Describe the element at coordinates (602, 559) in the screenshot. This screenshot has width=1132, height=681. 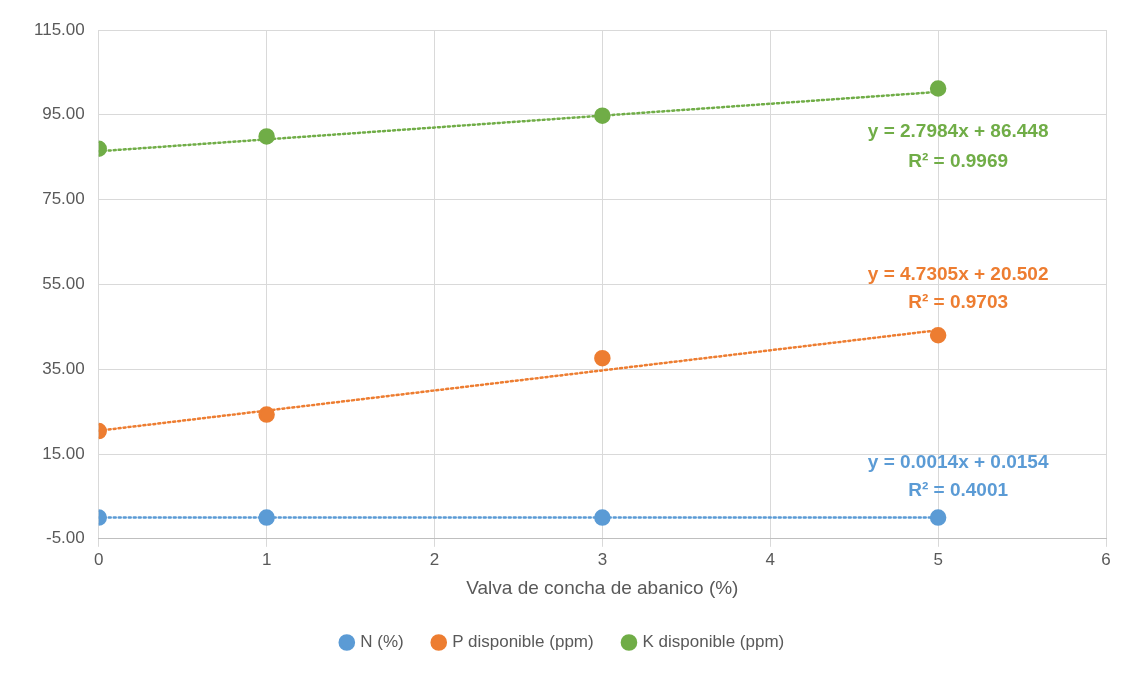
I see `x-tick-label: 3` at that location.